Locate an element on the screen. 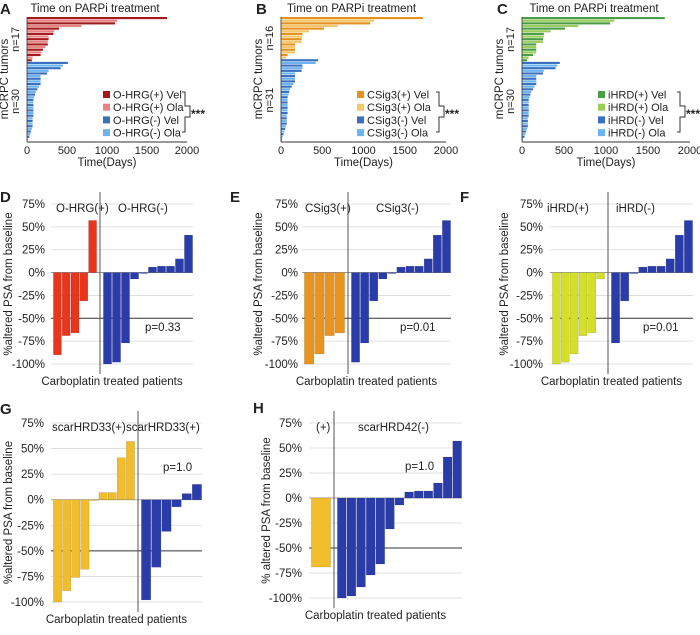 The width and height of the screenshot is (700, 635). group-label: O-HRG(-) is located at coordinates (143, 209).